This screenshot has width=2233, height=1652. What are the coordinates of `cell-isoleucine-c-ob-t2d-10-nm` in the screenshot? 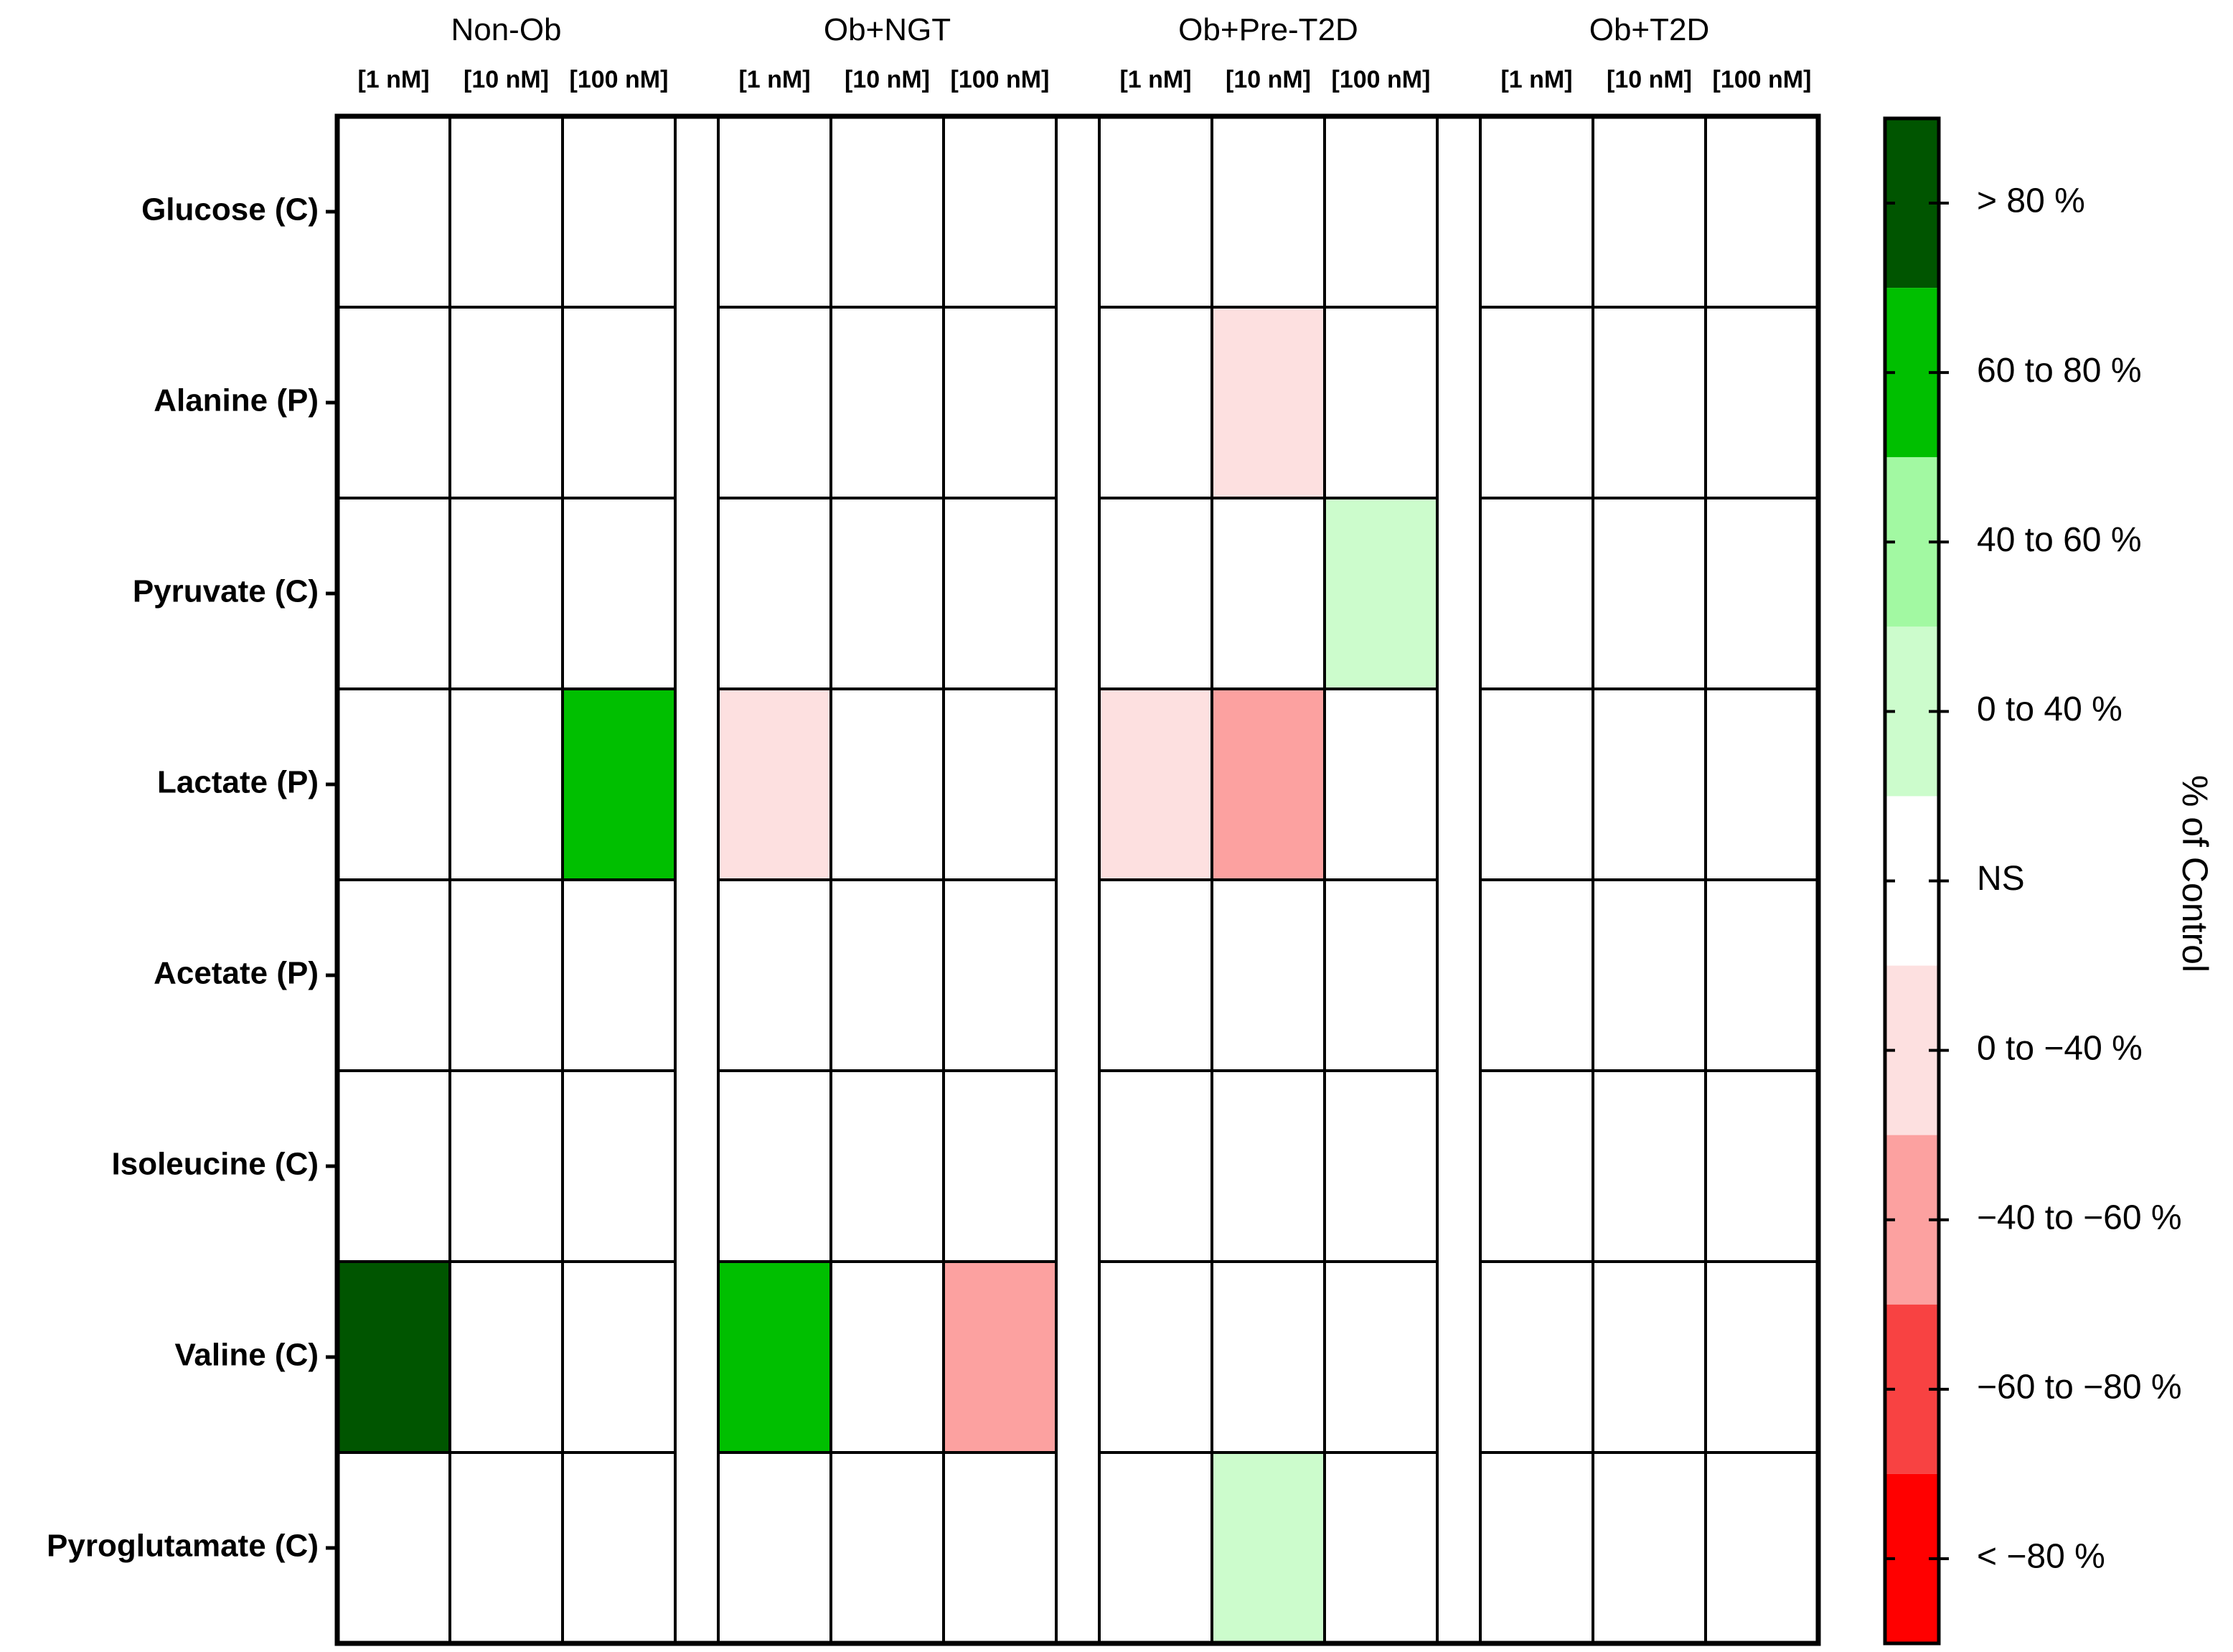 It's located at (1649, 1166).